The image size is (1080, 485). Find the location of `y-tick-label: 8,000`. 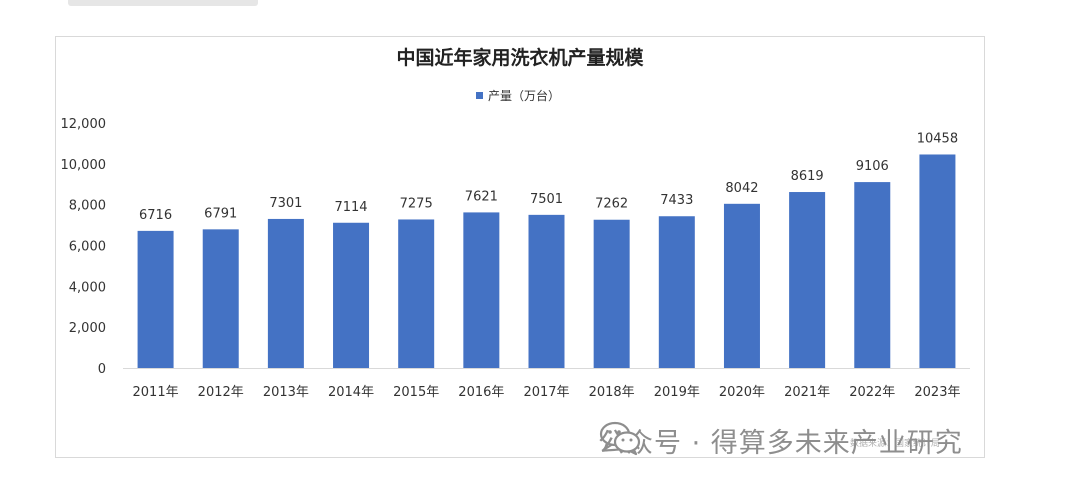

y-tick-label: 8,000 is located at coordinates (87, 206).